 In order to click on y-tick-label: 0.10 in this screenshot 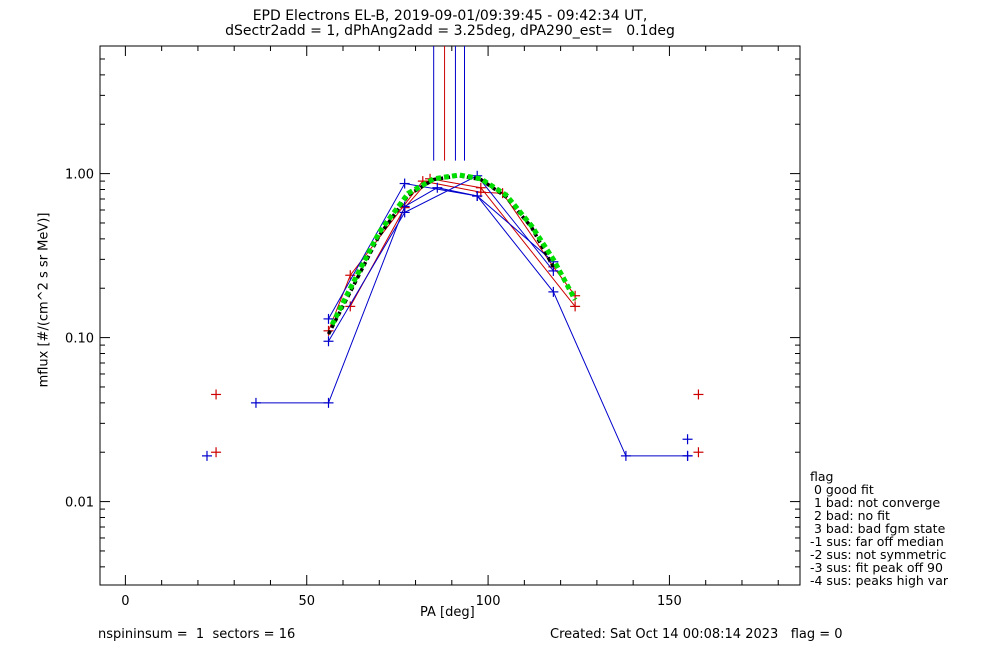, I will do `click(79, 339)`.